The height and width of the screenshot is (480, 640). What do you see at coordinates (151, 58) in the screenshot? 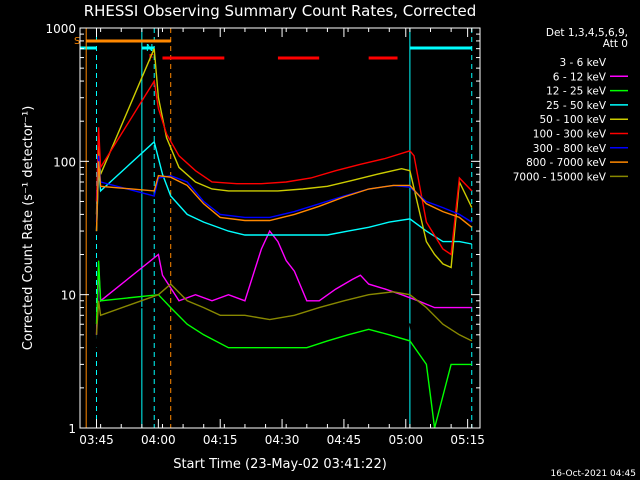
I see `flare-label: F` at bounding box center [151, 58].